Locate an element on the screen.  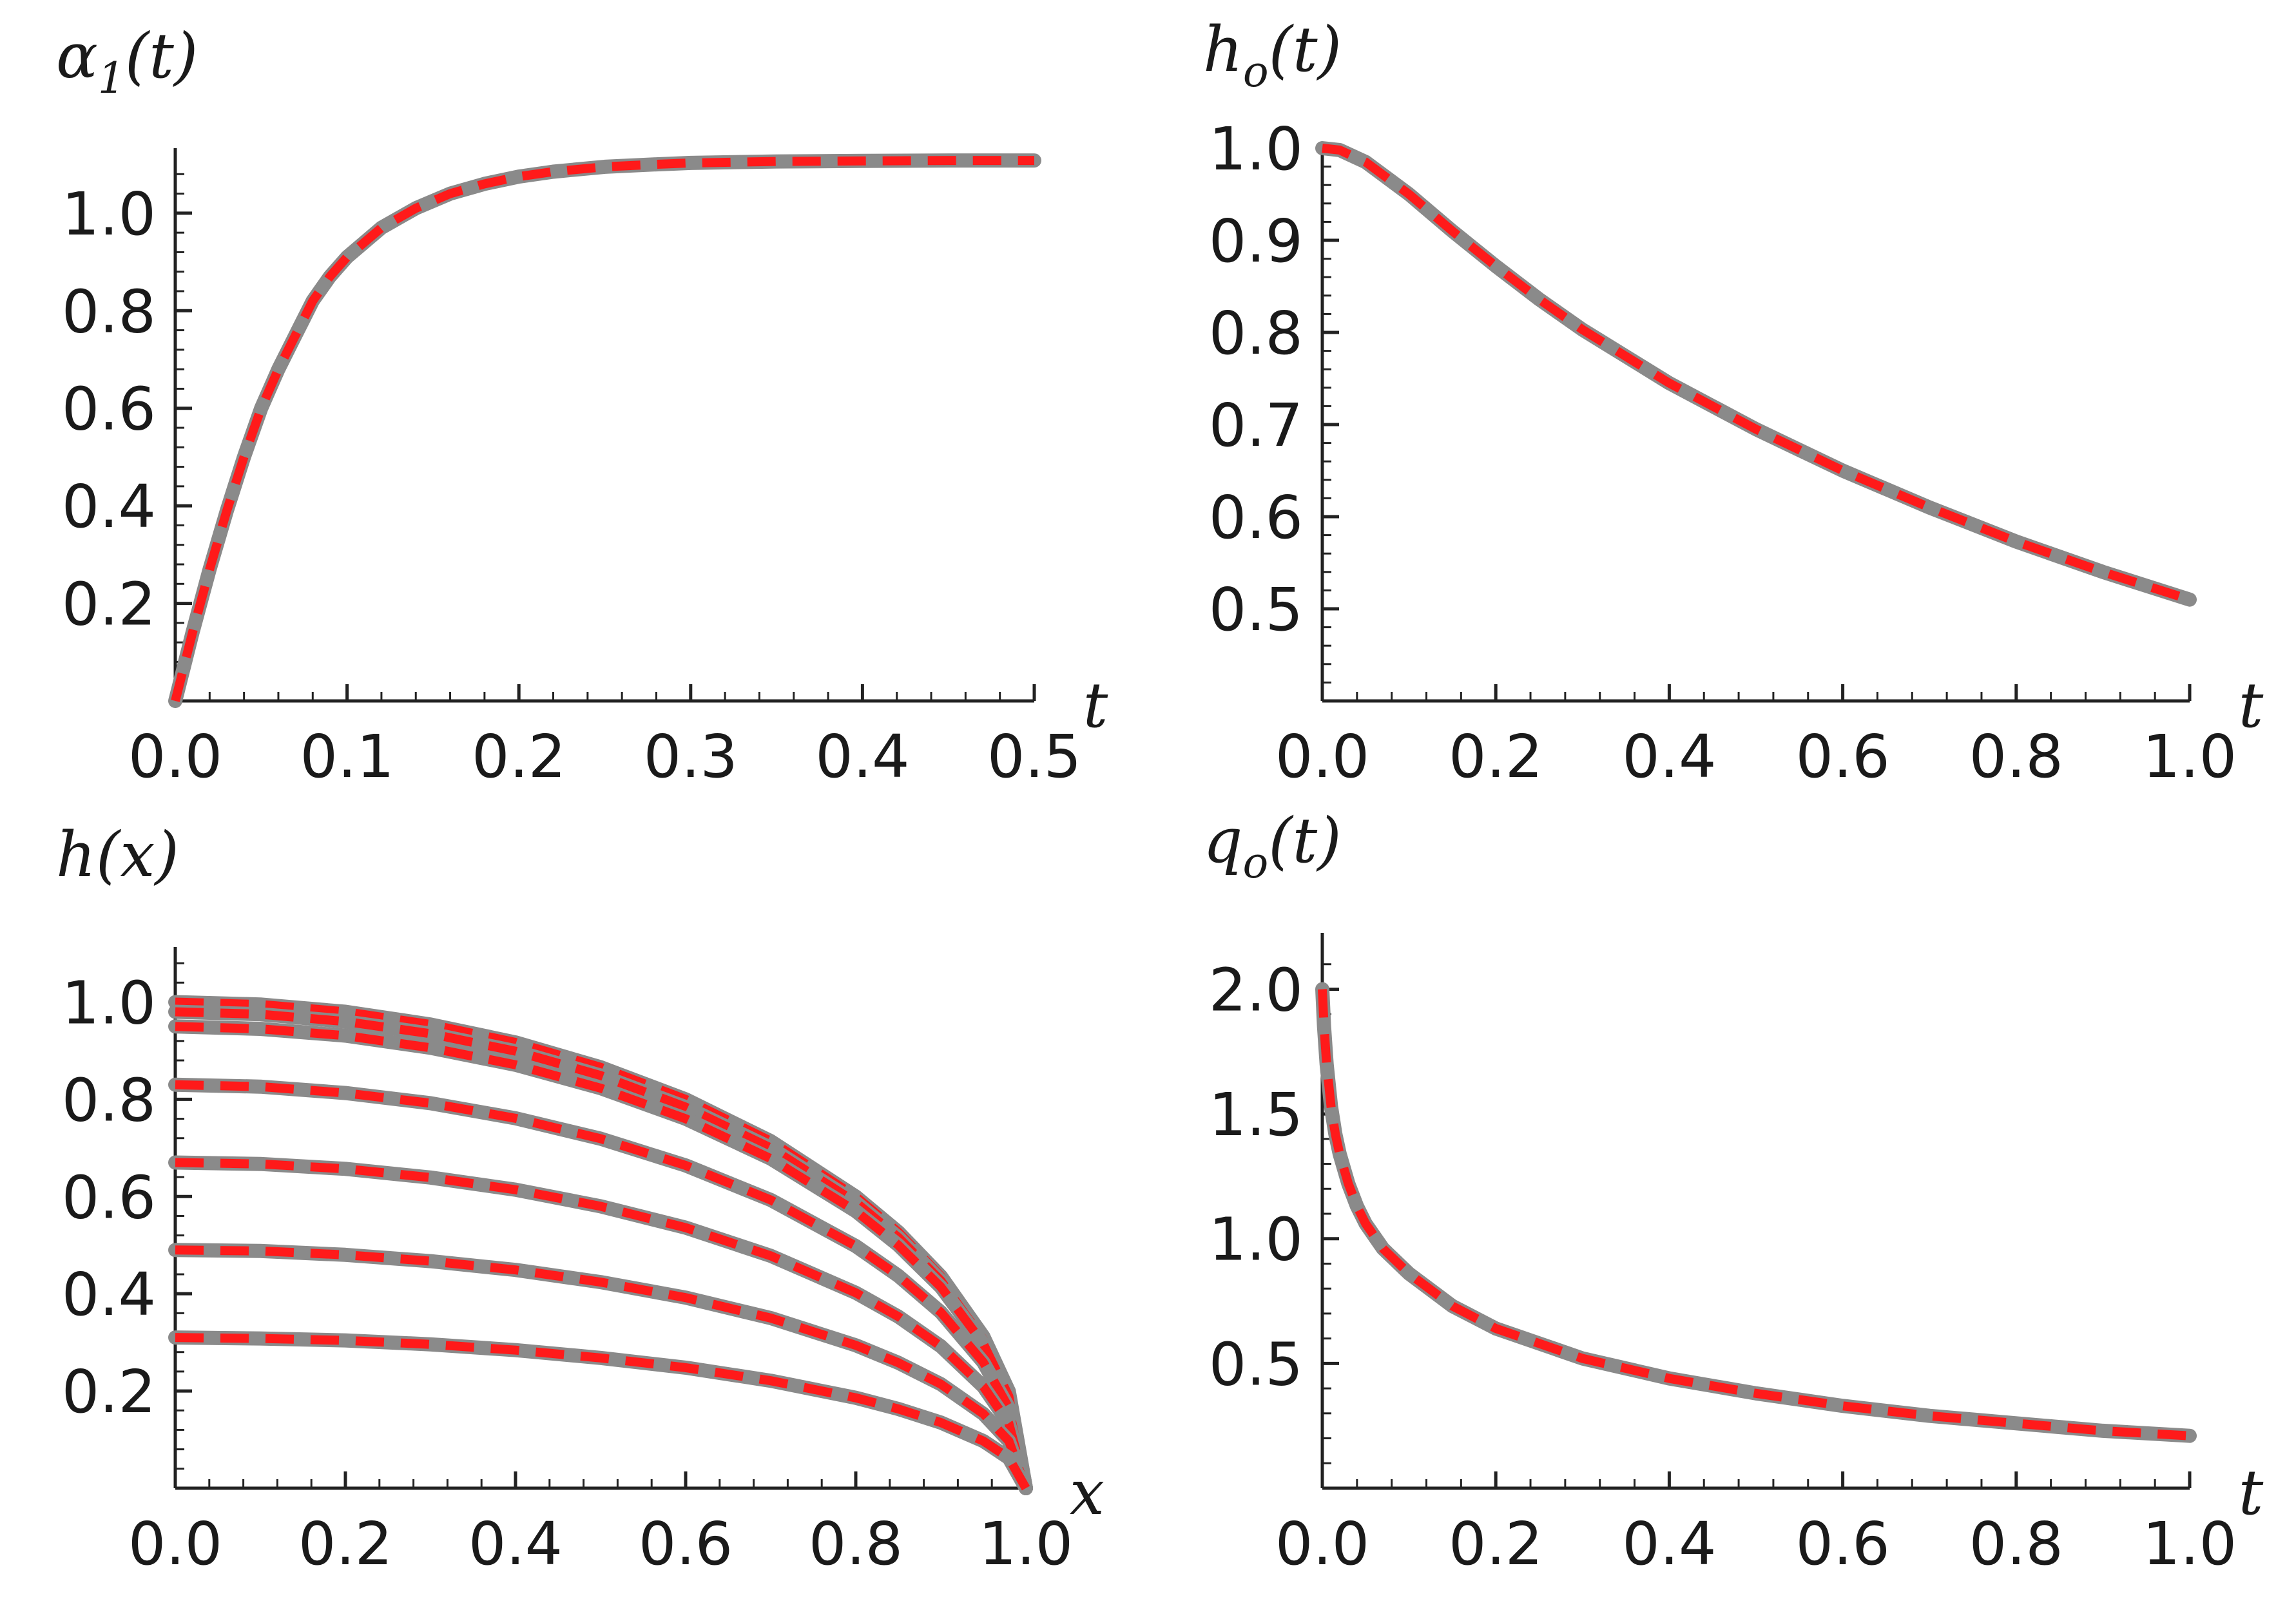
y-tick-label: 2.0 is located at coordinates (1256, 989).